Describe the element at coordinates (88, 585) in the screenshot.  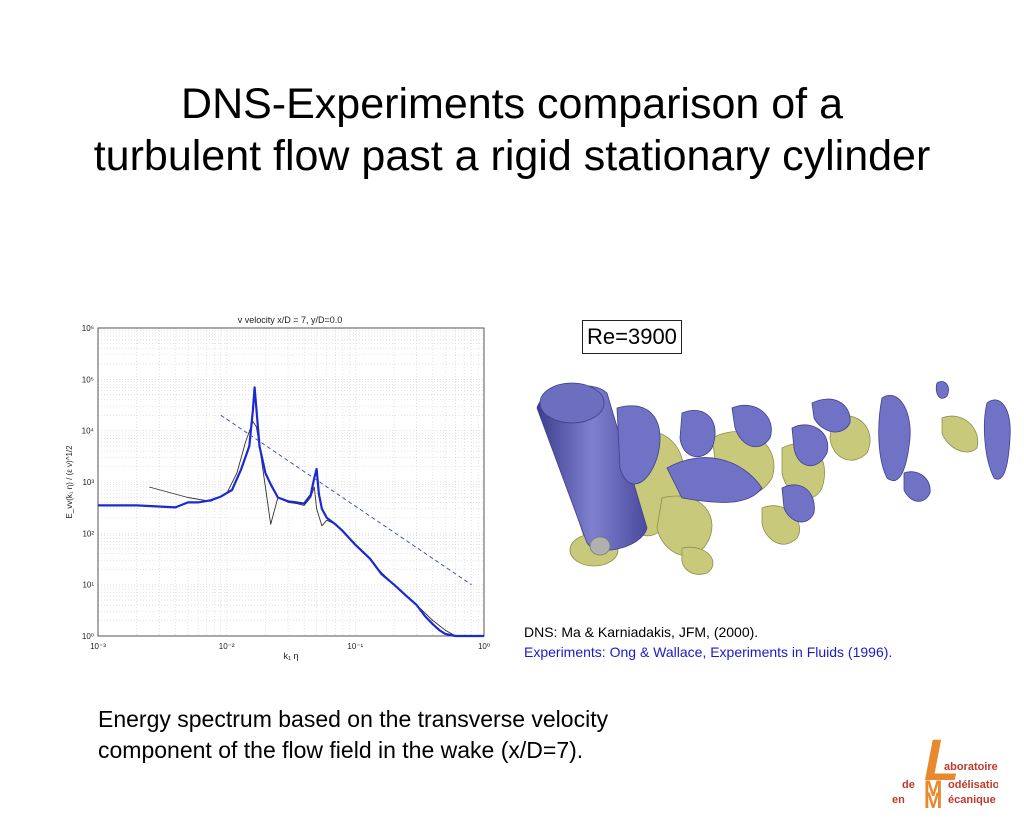
I see `y-tick-label: 10¹` at that location.